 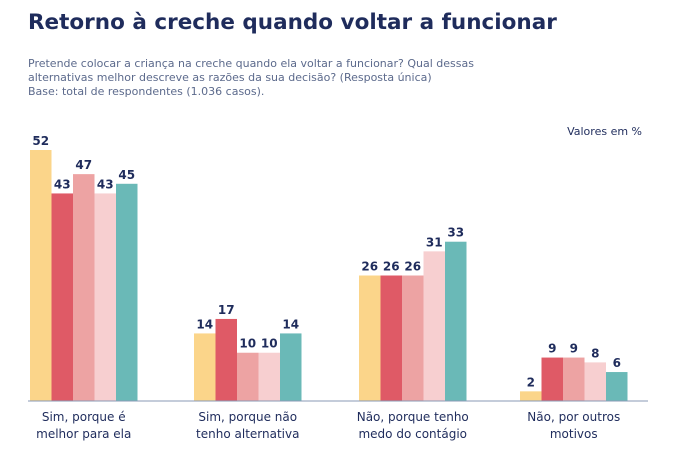 What do you see at coordinates (105, 297) in the screenshot?
I see `bar-cat1-series4` at bounding box center [105, 297].